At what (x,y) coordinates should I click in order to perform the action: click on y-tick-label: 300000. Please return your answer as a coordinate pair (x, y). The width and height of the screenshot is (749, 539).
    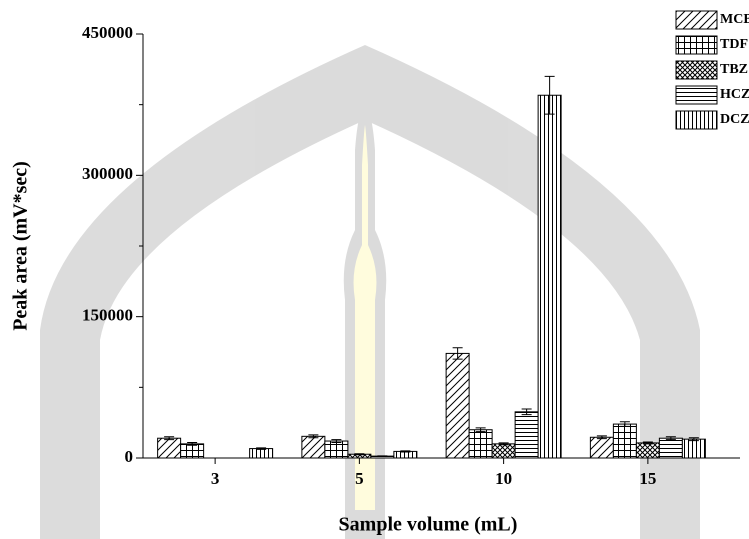
    Looking at the image, I should click on (107, 173).